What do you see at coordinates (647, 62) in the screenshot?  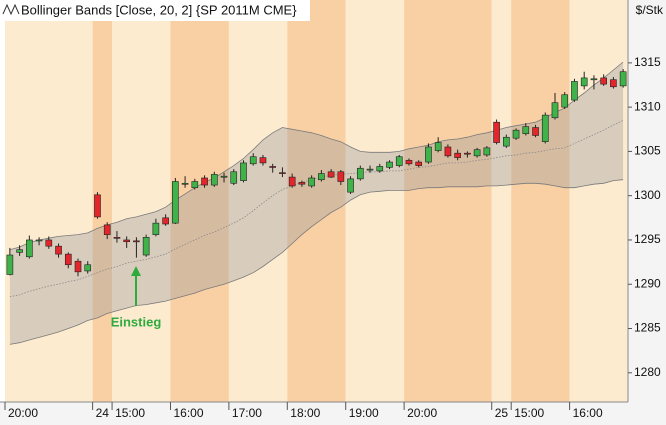 I see `y-tick-label: 1315` at bounding box center [647, 62].